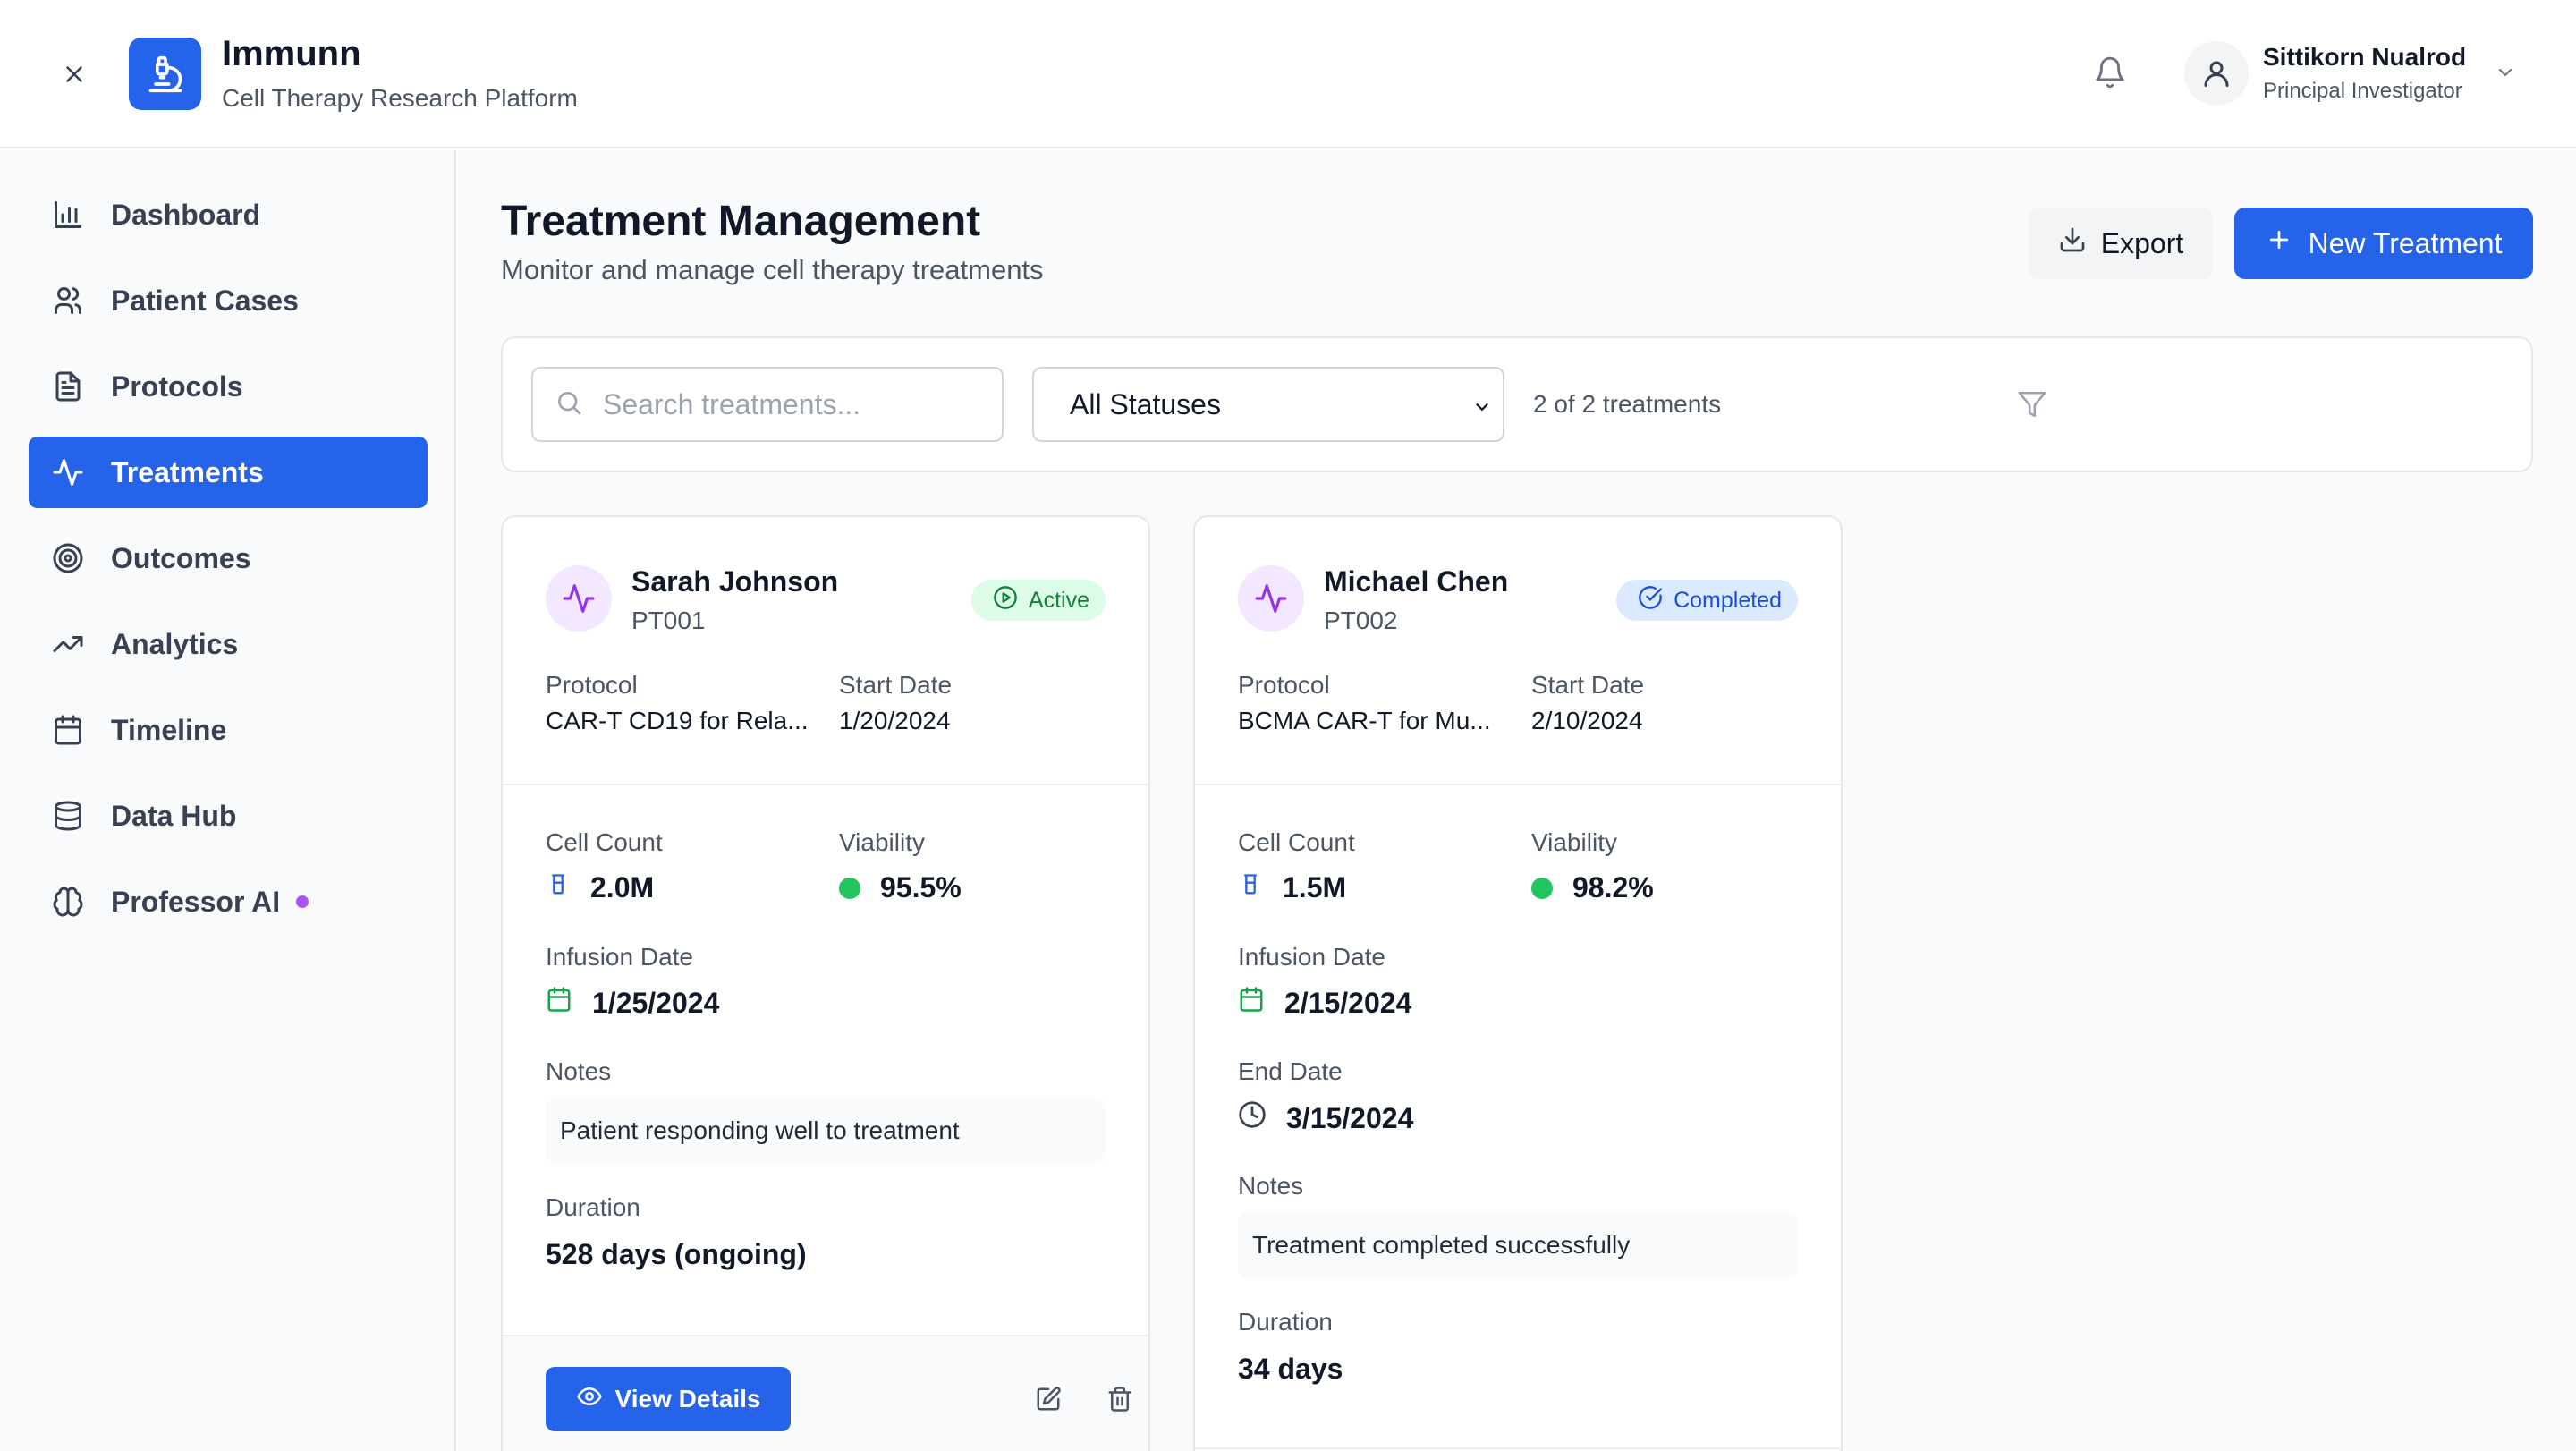 This screenshot has width=2576, height=1451. Describe the element at coordinates (1005, 600) in the screenshot. I see `play-circle-icon` at that location.